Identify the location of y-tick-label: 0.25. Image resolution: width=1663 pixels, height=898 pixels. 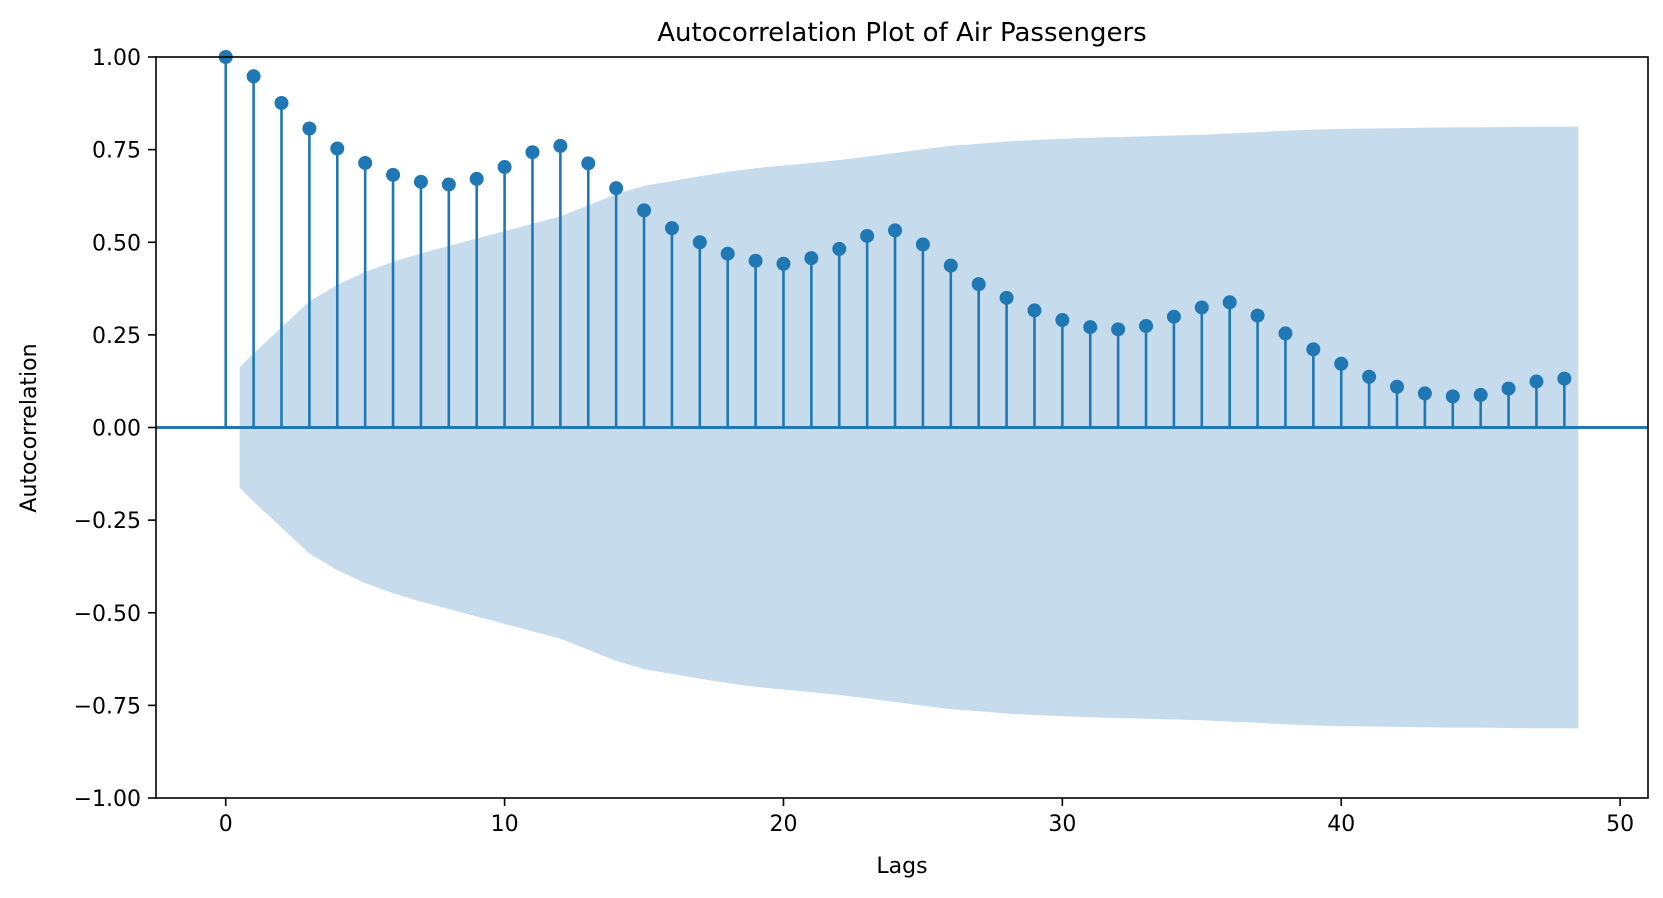
(116, 336).